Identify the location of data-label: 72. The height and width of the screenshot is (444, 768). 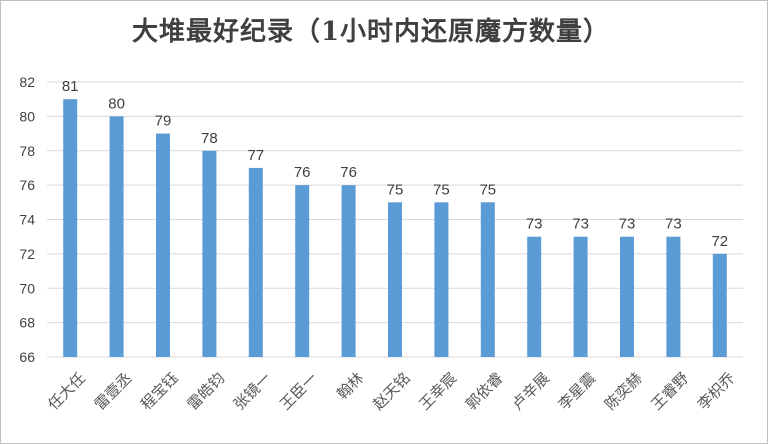
(719, 241).